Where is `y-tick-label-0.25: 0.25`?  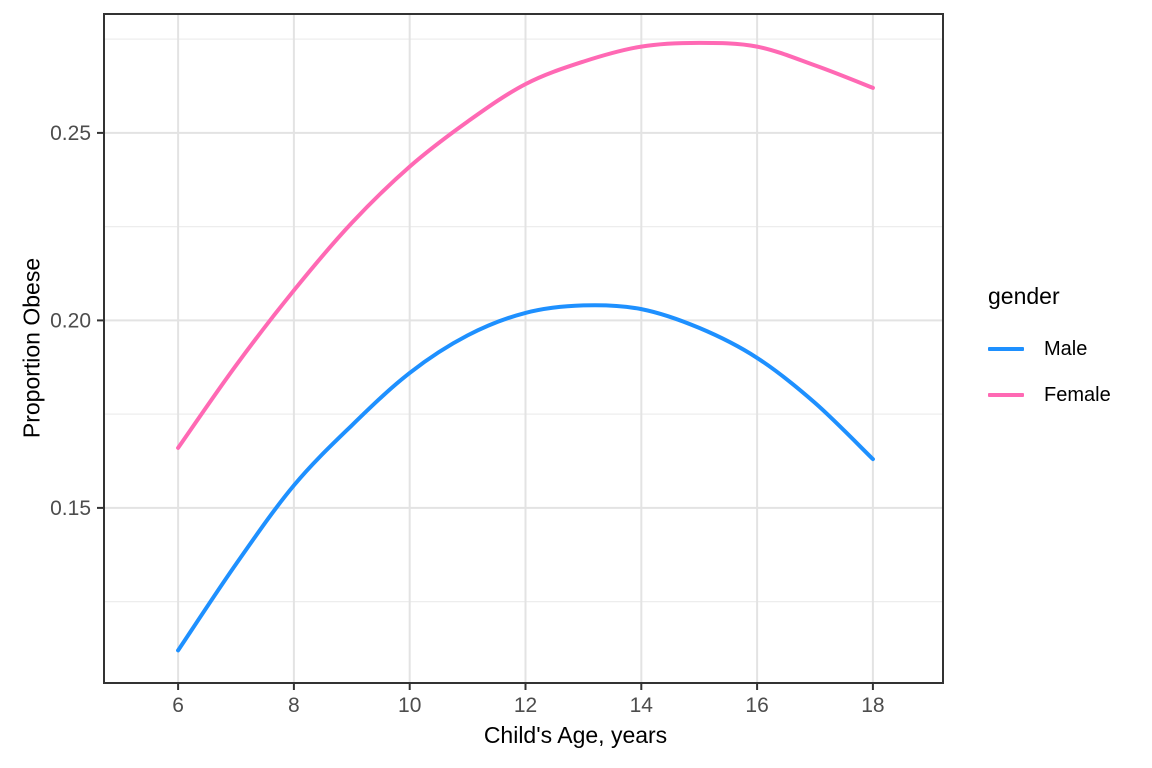
y-tick-label-0.25: 0.25 is located at coordinates (70, 133).